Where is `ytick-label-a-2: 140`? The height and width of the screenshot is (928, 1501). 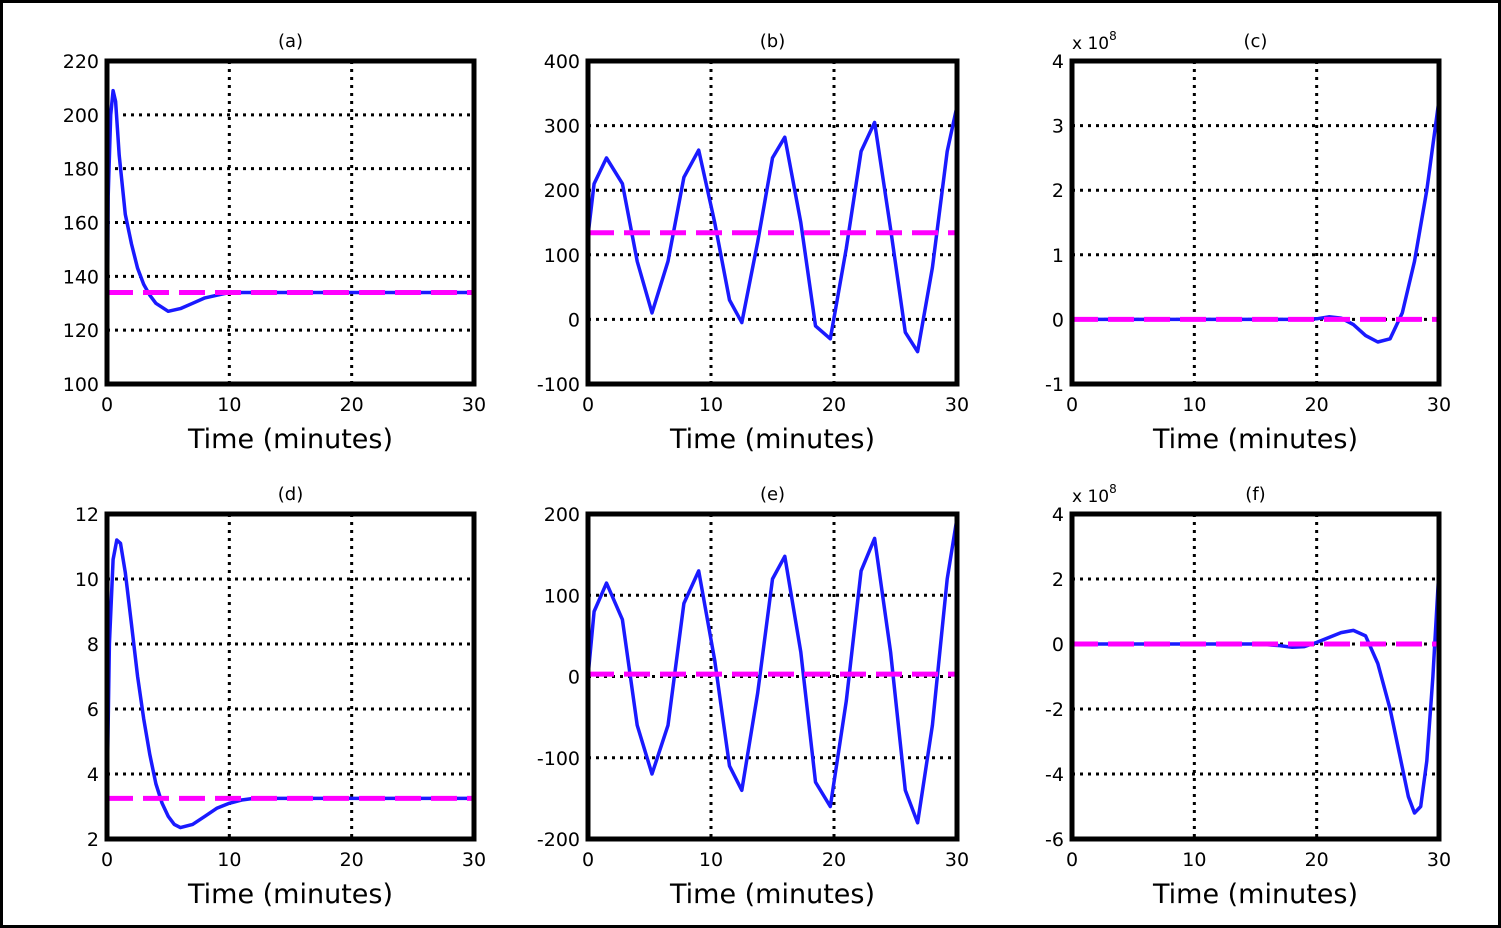
ytick-label-a-2: 140 is located at coordinates (81, 277).